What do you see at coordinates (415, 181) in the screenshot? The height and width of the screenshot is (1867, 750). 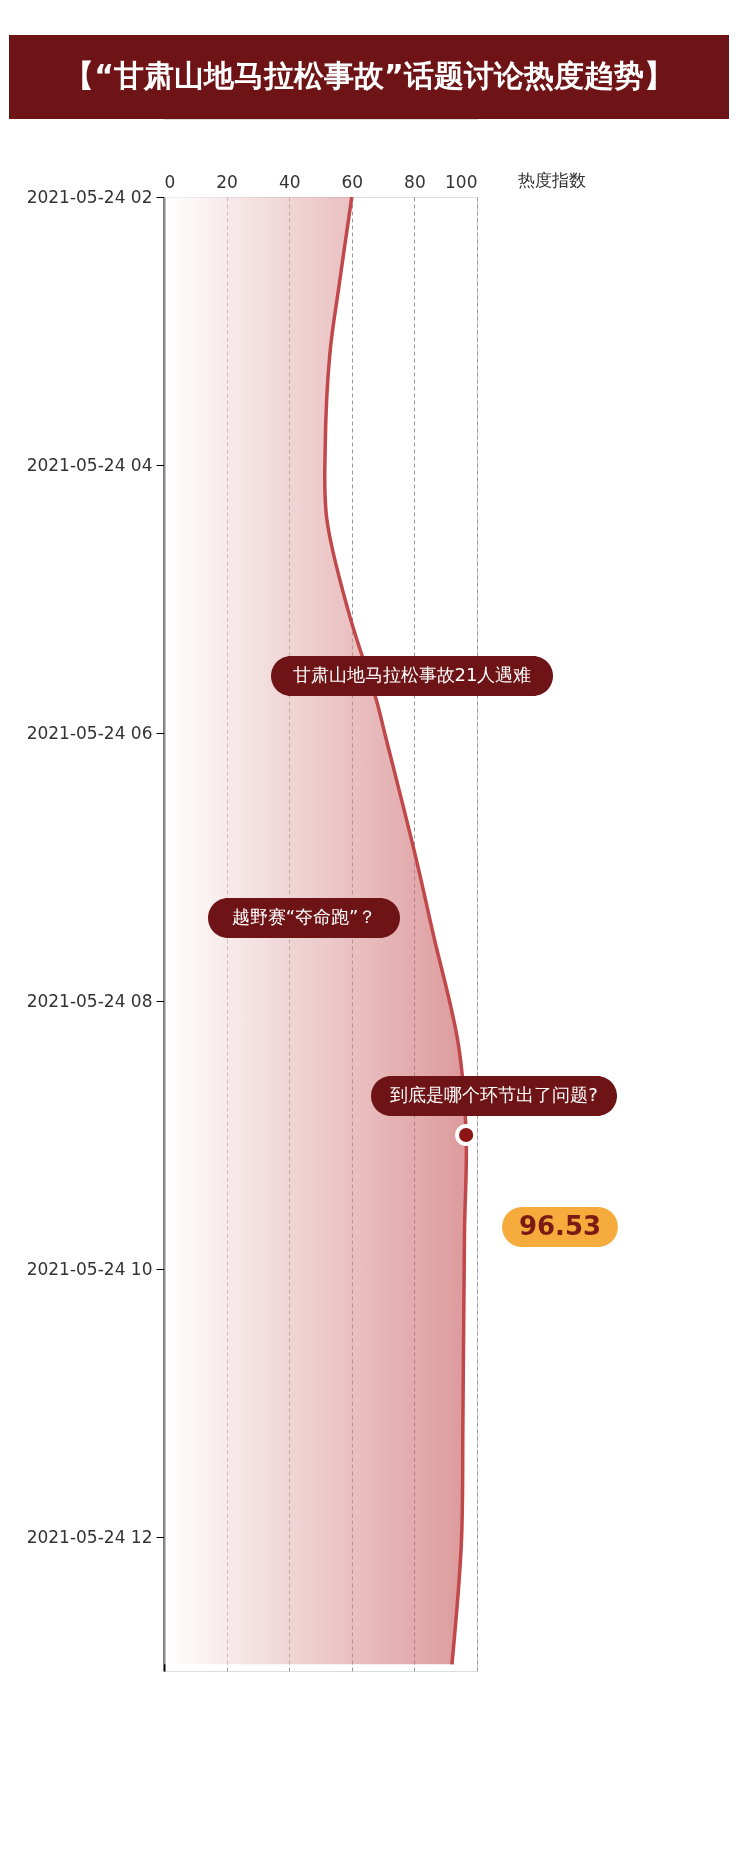 I see `x-tick-label: 80` at bounding box center [415, 181].